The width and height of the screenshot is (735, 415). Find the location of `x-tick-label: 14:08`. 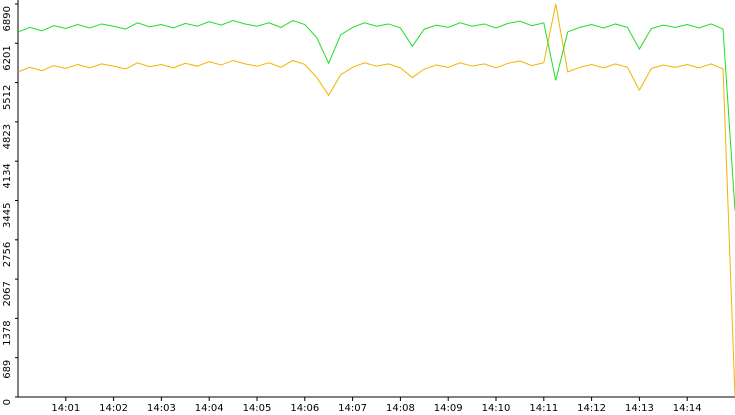

x-tick-label: 14:08 is located at coordinates (400, 408).